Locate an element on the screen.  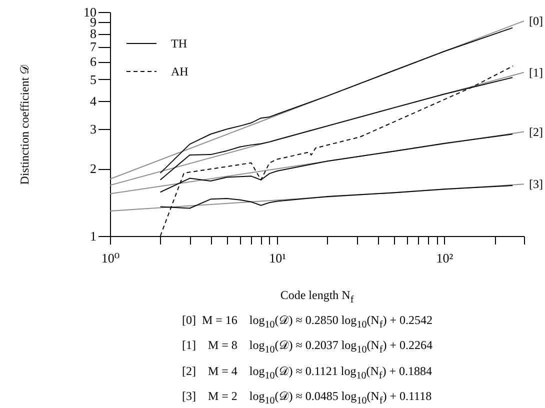
y-tick-label: 1 is located at coordinates (93, 236).